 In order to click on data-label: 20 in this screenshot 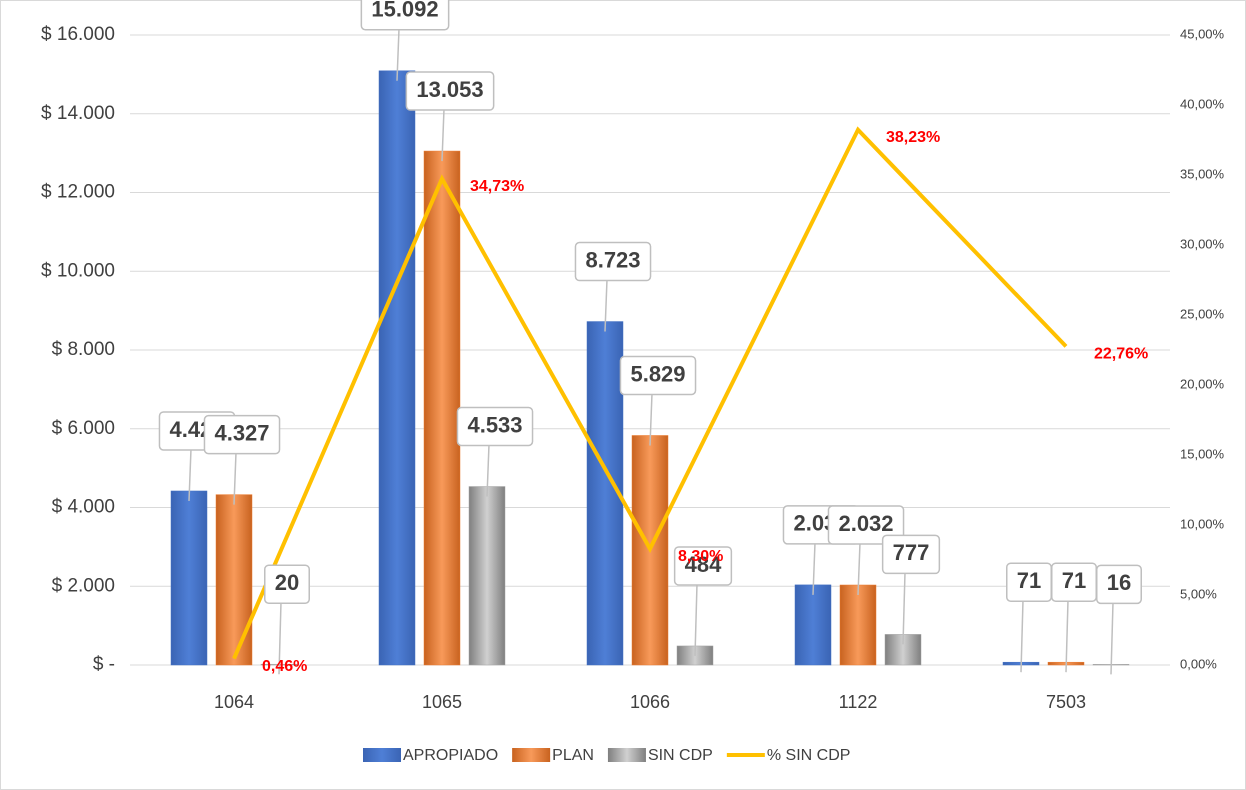, I will do `click(287, 582)`.